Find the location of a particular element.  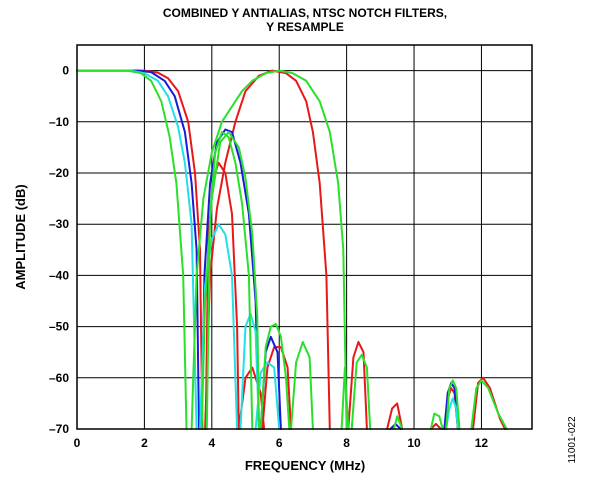

x-tick-label: 4 is located at coordinates (211, 443).